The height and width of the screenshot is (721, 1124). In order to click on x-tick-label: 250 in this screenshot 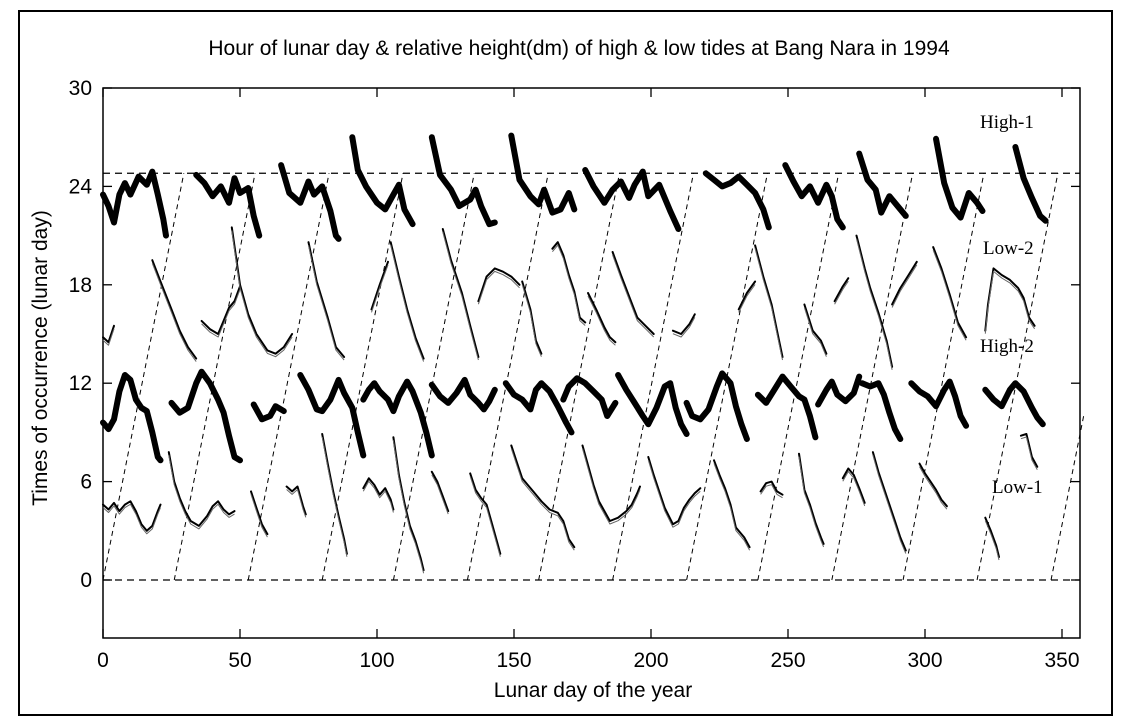, I will do `click(787, 660)`.